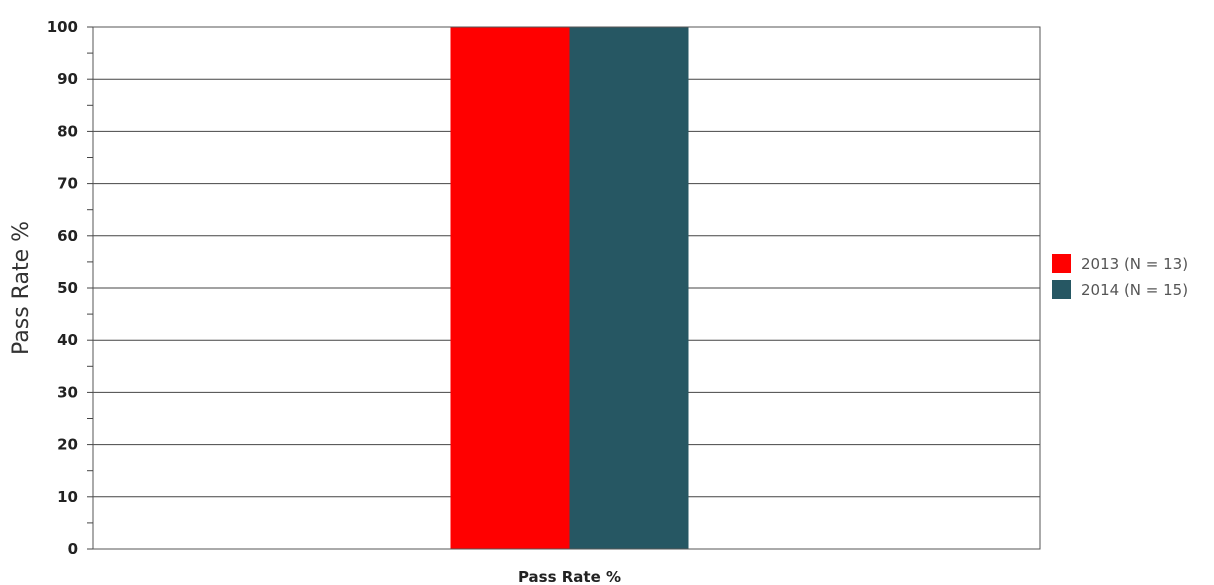 Image resolution: width=1214 pixels, height=585 pixels. I want to click on y-tick-label: 0, so click(73, 549).